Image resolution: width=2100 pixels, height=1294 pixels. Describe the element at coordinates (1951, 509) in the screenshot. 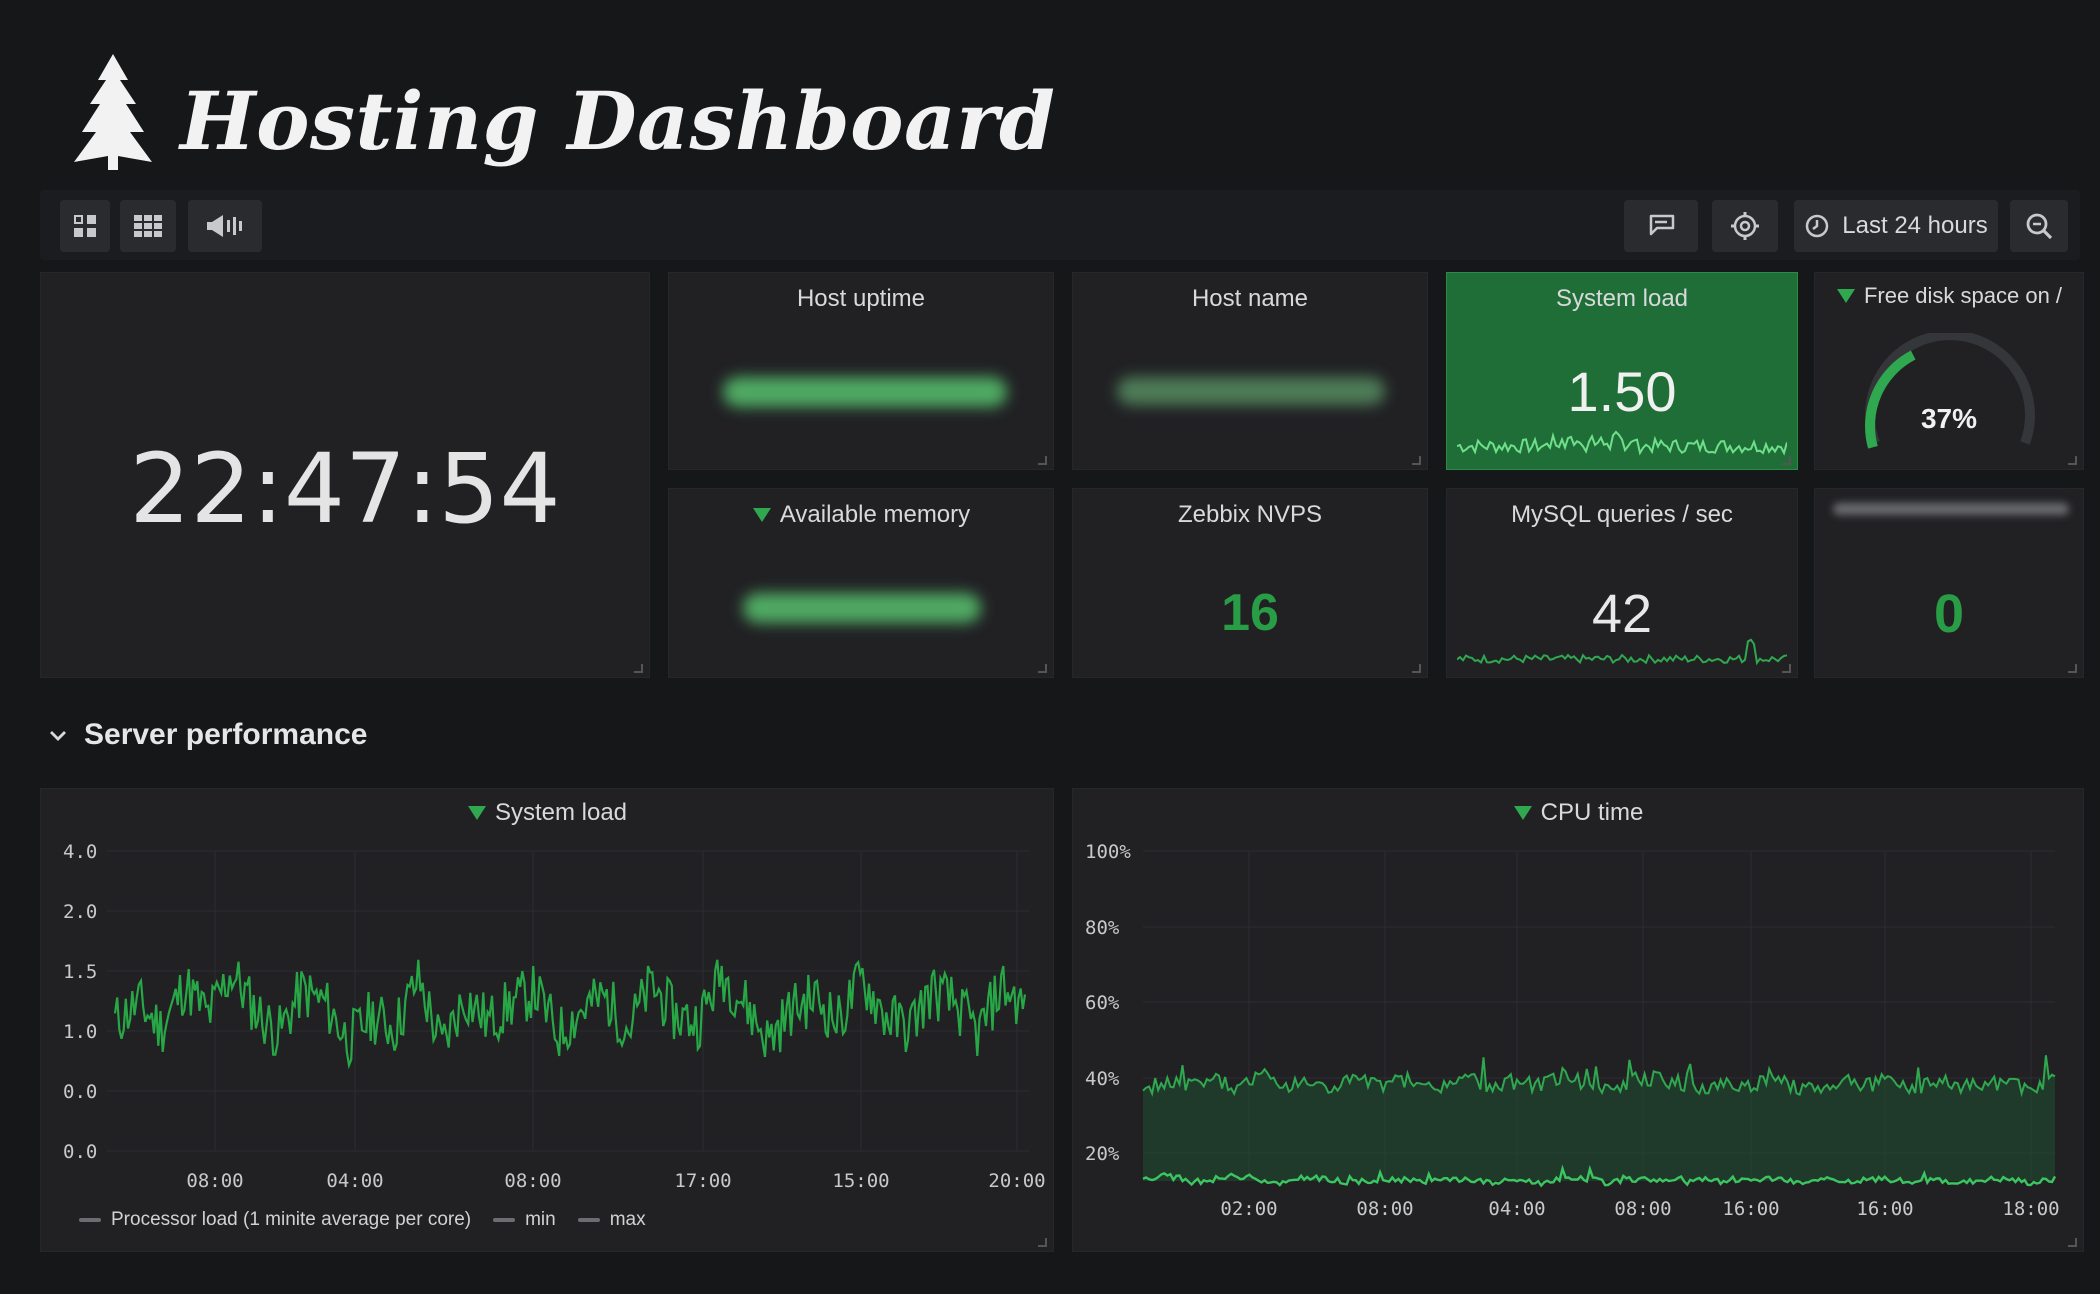

I see `redacted-title` at that location.